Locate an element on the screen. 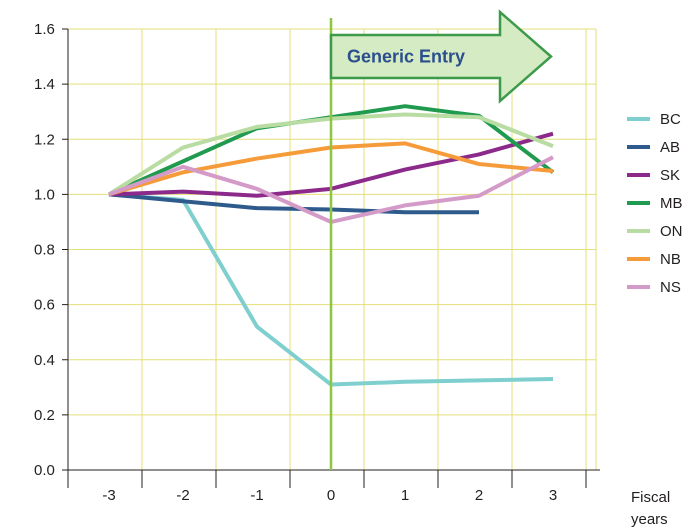 The width and height of the screenshot is (696, 531). legend-label-bc: BC is located at coordinates (670, 119).